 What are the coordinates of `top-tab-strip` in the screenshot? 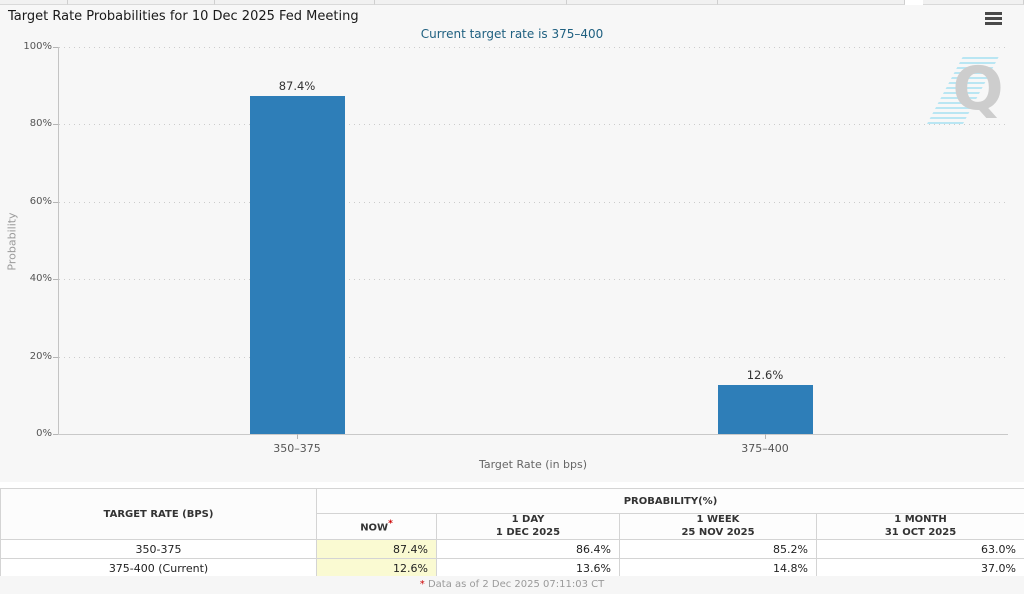 It's located at (512, 2).